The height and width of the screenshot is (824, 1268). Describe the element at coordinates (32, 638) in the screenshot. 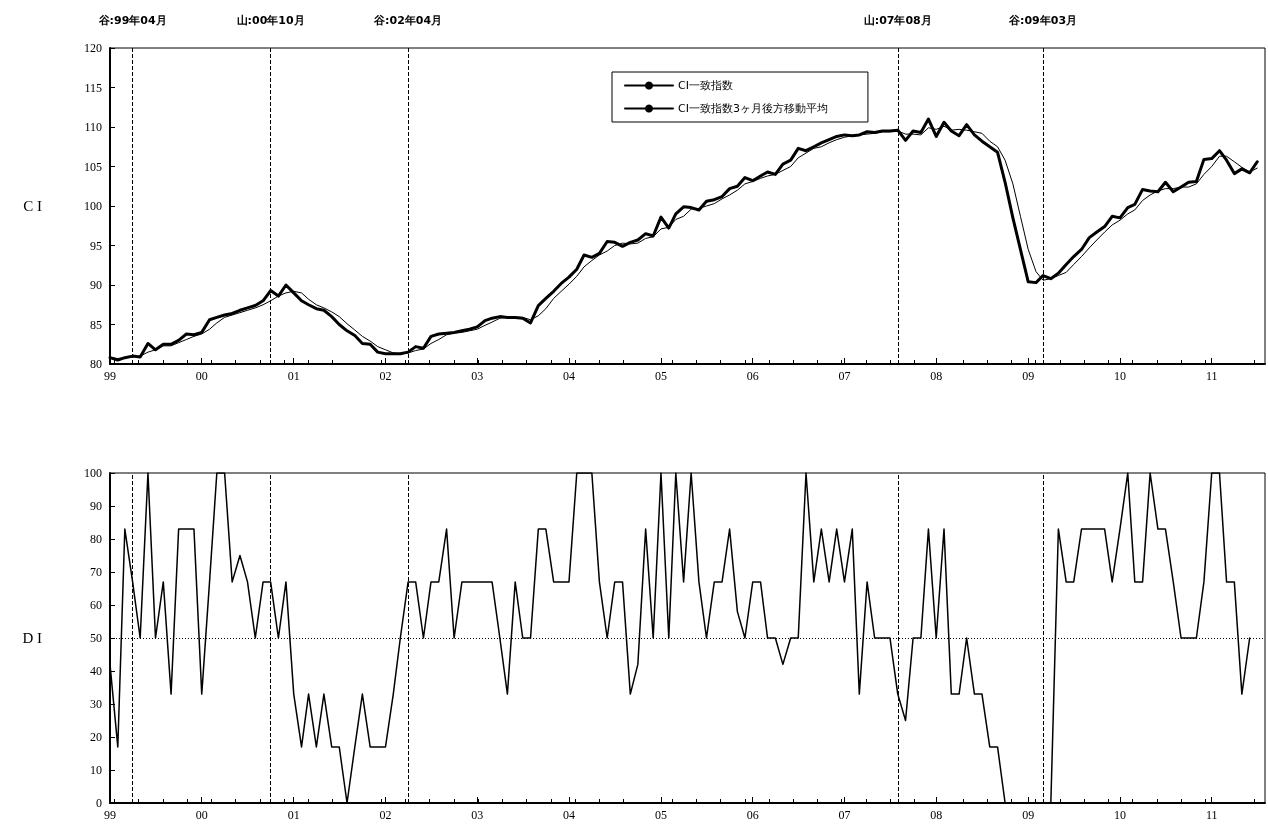

I see `y-axis-title: D I` at that location.